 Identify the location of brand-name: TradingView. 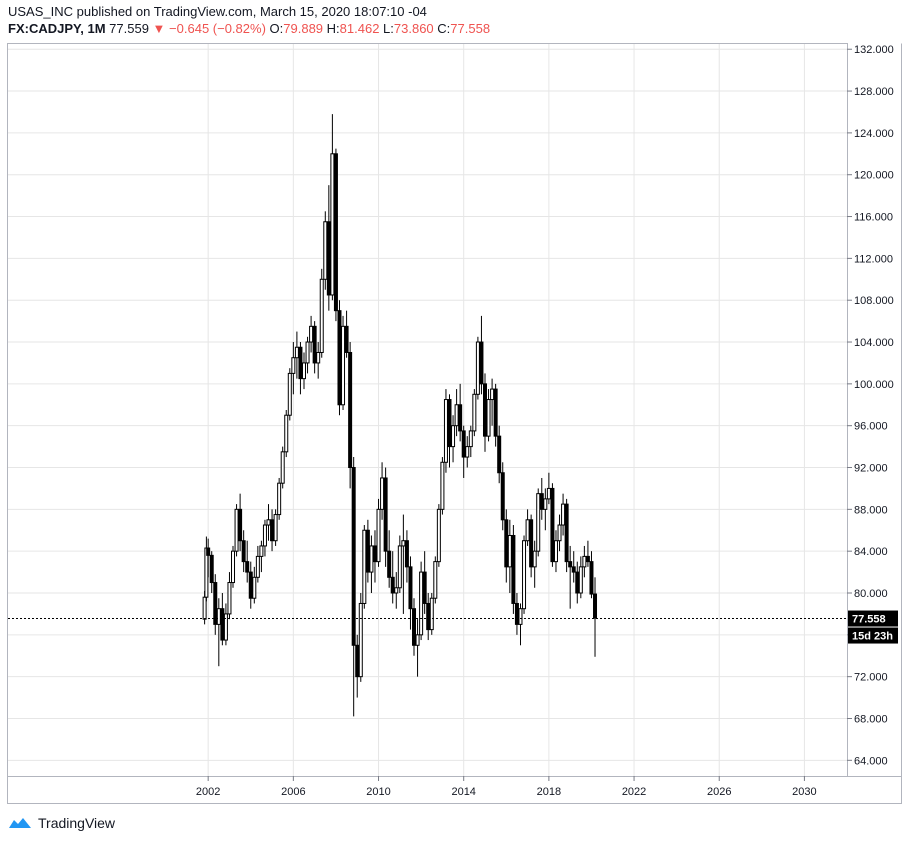
(77, 823).